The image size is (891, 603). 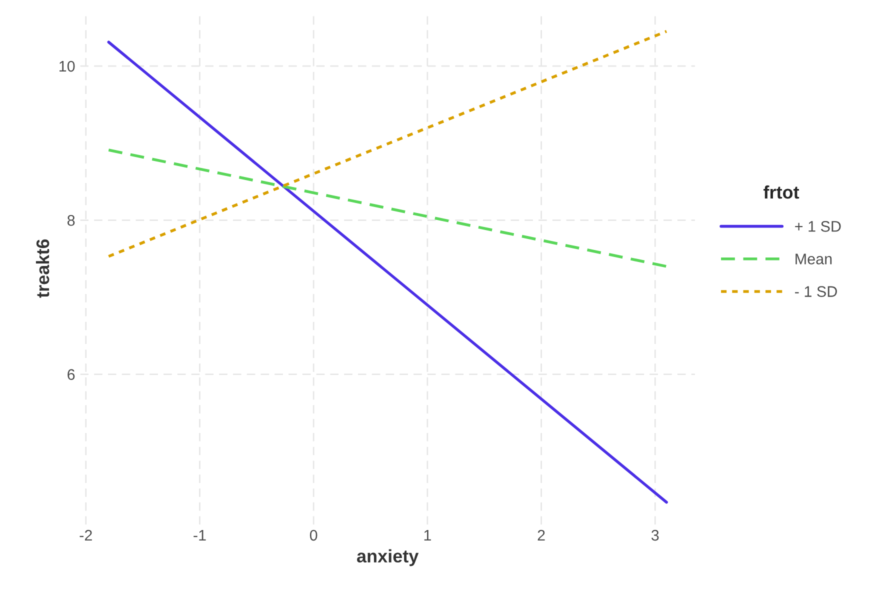 What do you see at coordinates (71, 374) in the screenshot?
I see `y-tick-label: 6` at bounding box center [71, 374].